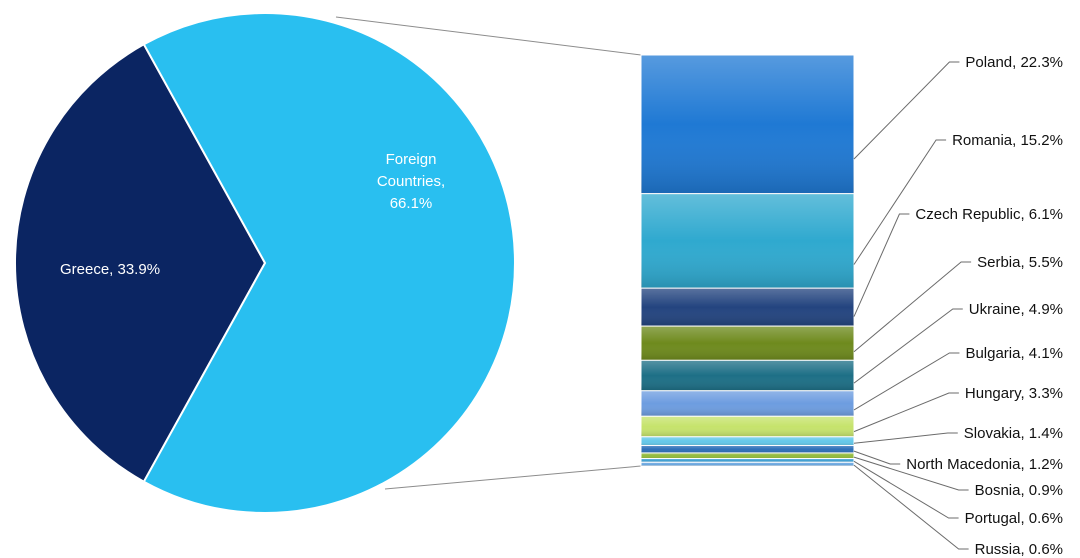 This screenshot has width=1080, height=558. I want to click on leader-line-slovakia, so click(905, 438).